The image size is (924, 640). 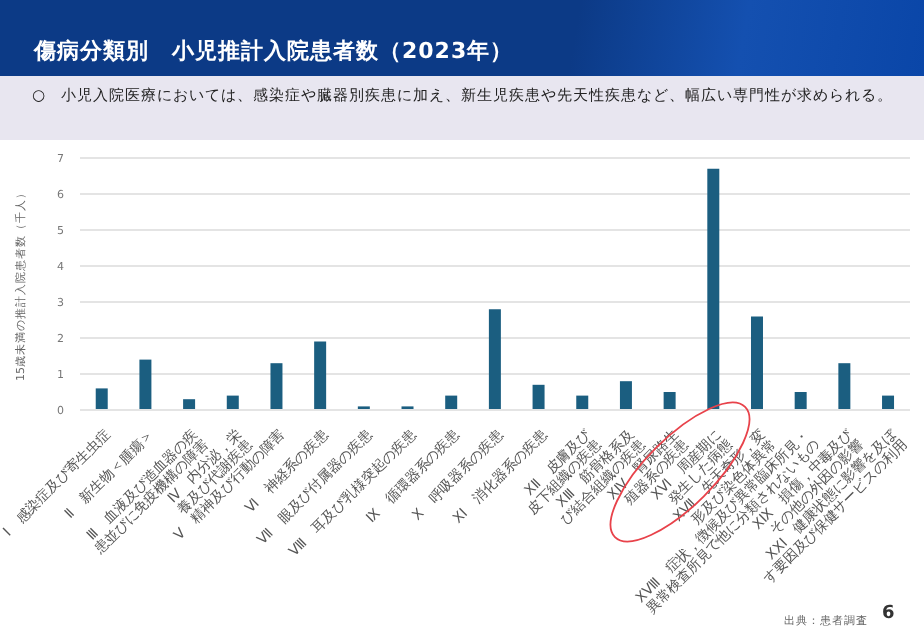 What do you see at coordinates (888, 614) in the screenshot?
I see `text: 6` at bounding box center [888, 614].